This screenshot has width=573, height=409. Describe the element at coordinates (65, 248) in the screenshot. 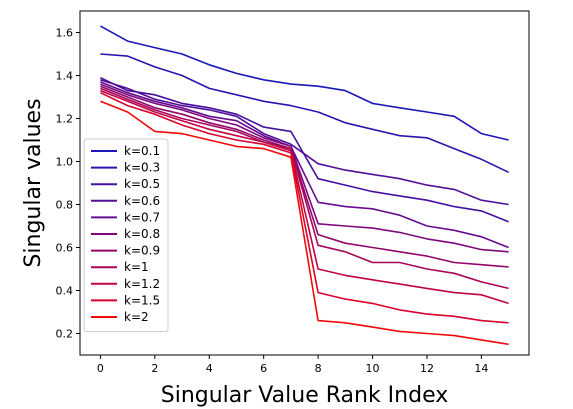

I see `y-tick-label: 0.6` at that location.